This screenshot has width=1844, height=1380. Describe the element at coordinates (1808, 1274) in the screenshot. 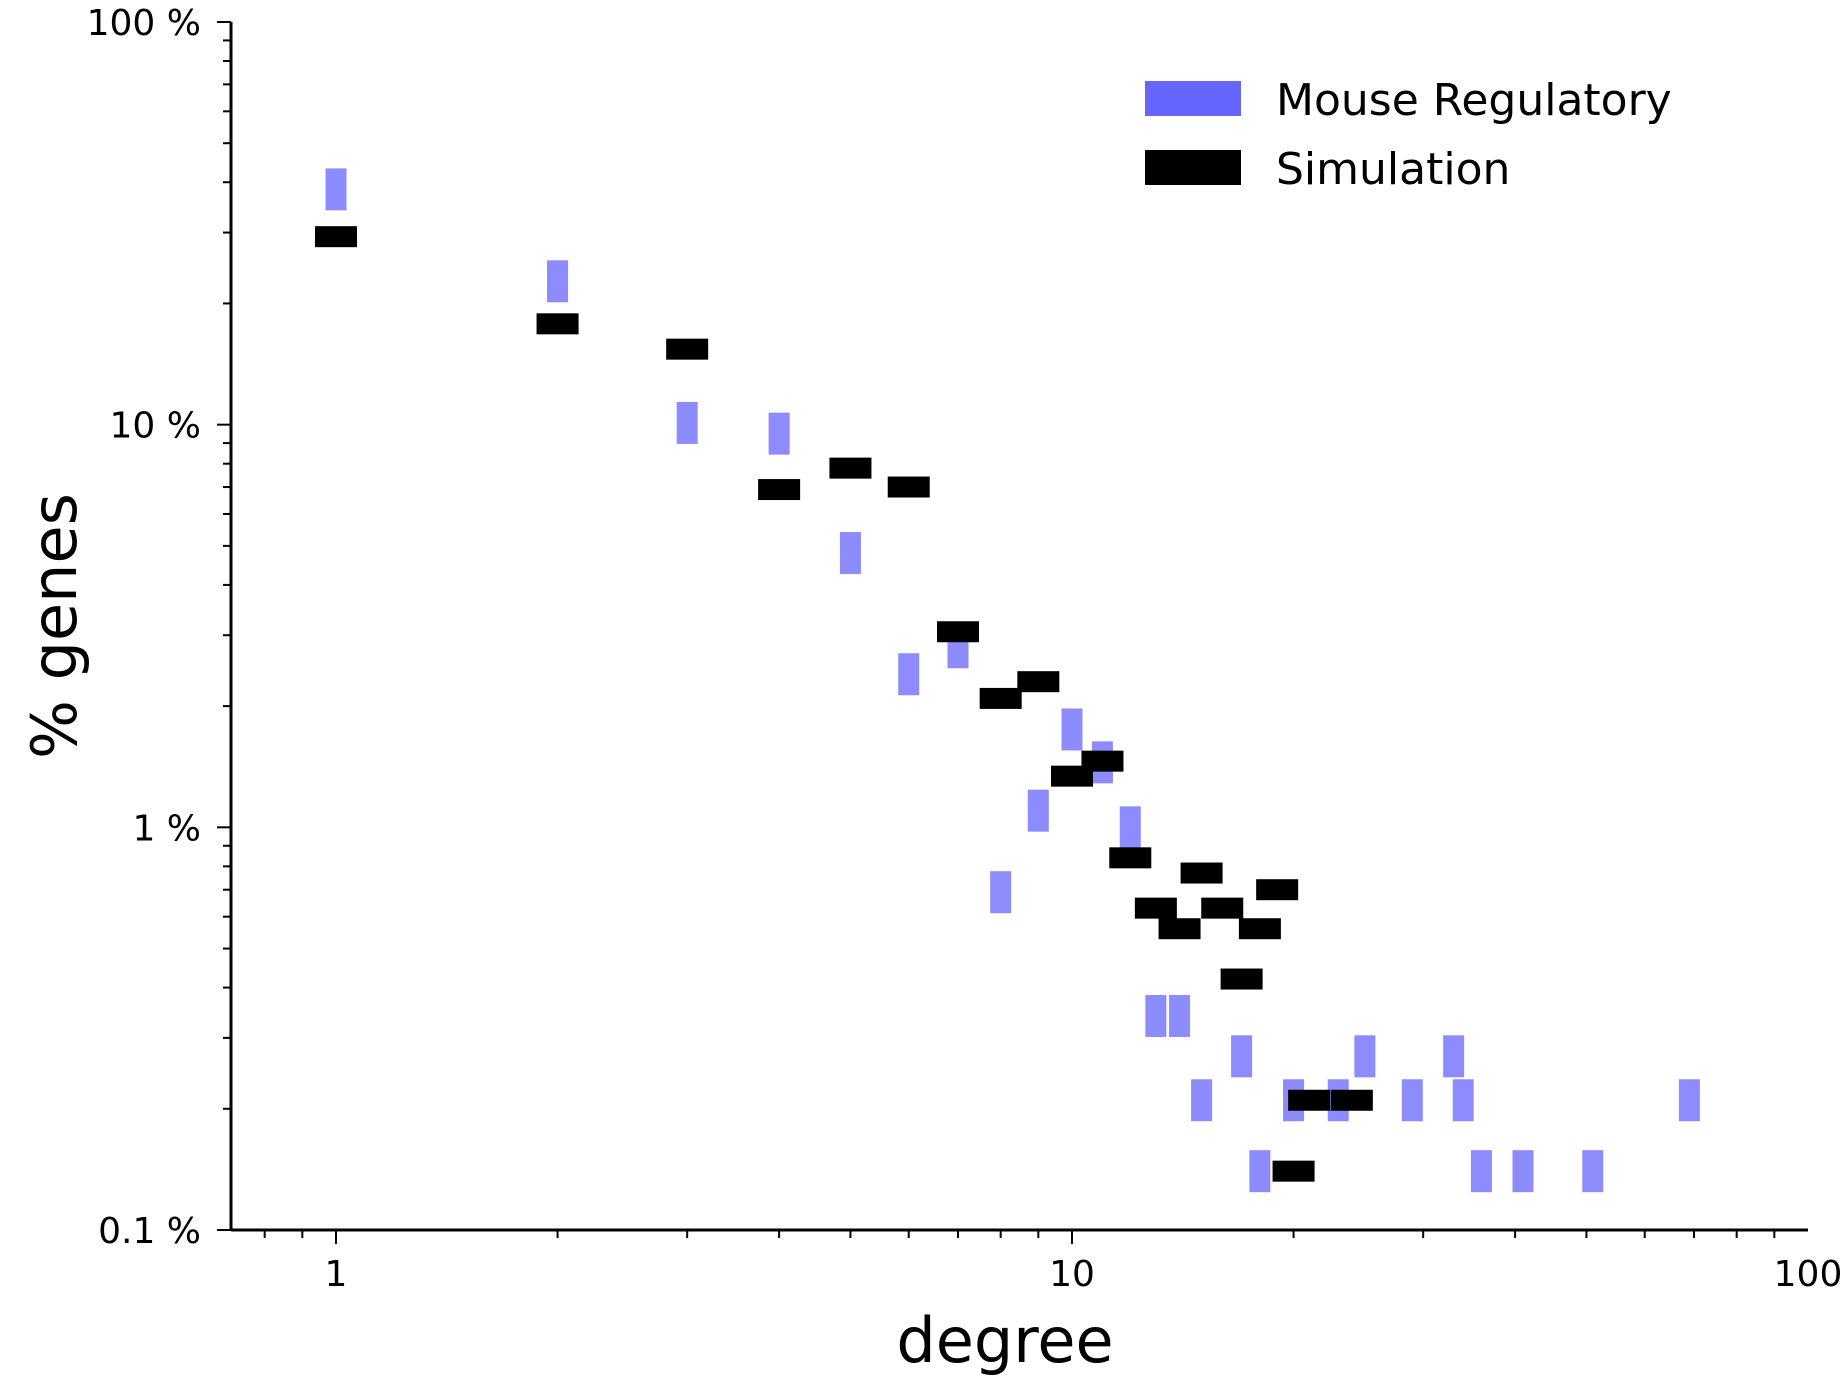

I see `x-tick-label: 100` at that location.